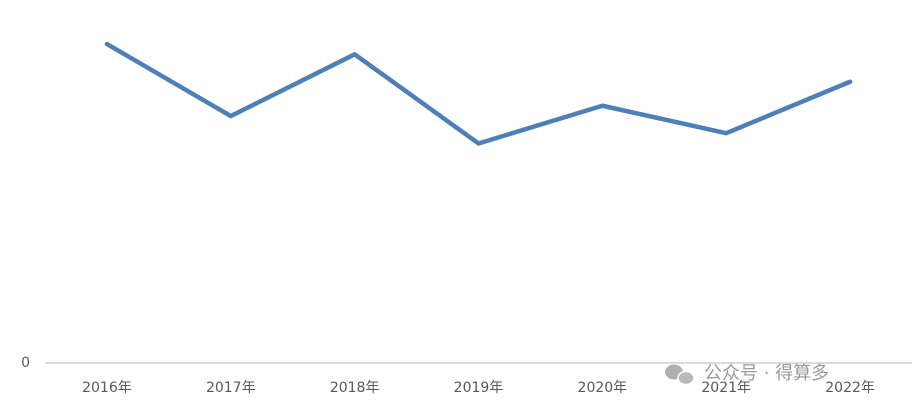  I want to click on x-tick-label: 2016年, so click(107, 388).